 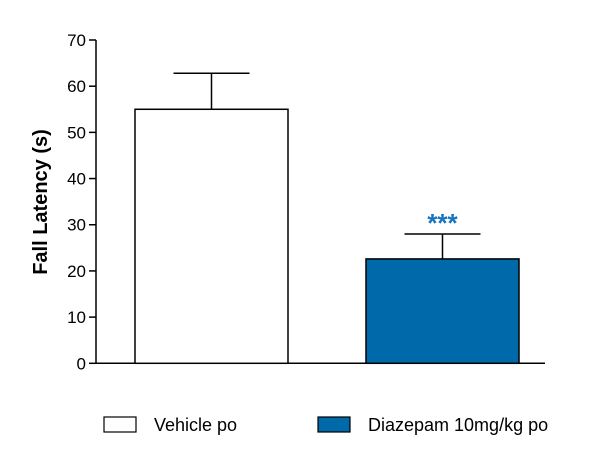 What do you see at coordinates (195, 425) in the screenshot?
I see `legend-label: Vehicle po` at bounding box center [195, 425].